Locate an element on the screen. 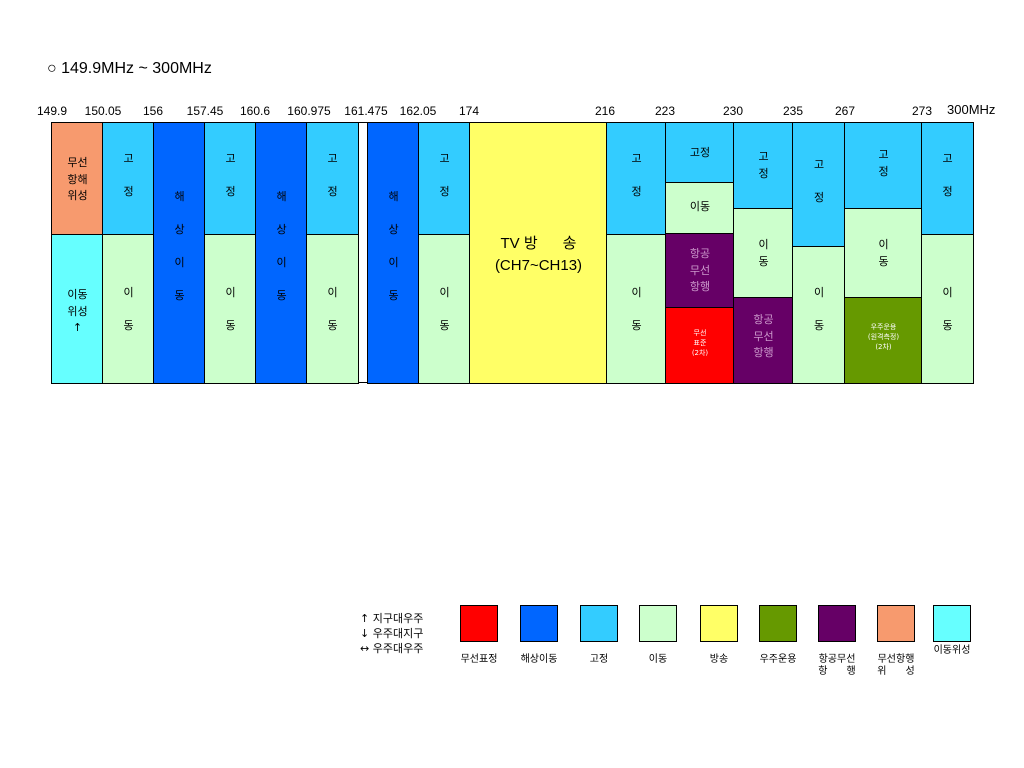  legend-label: 해상이동 is located at coordinates (539, 659).